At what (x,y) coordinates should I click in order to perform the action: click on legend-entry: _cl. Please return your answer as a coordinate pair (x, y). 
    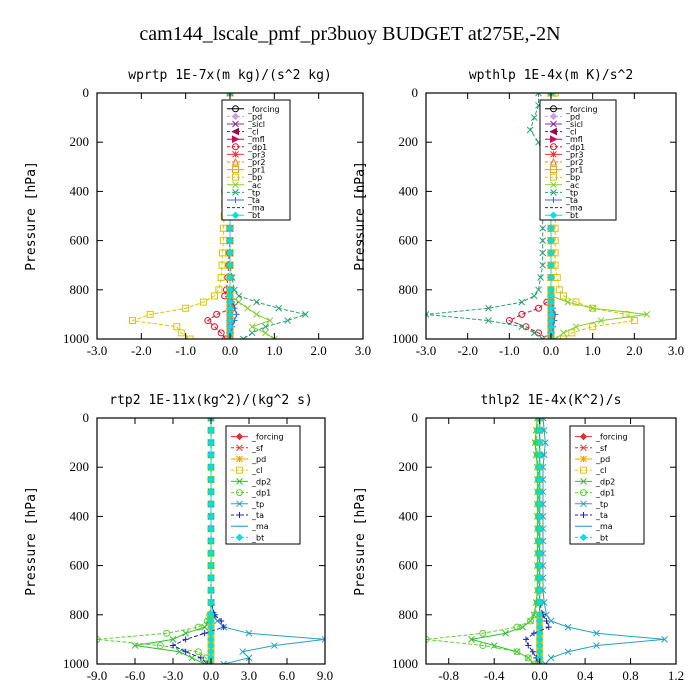
    Looking at the image, I should click on (561, 132).